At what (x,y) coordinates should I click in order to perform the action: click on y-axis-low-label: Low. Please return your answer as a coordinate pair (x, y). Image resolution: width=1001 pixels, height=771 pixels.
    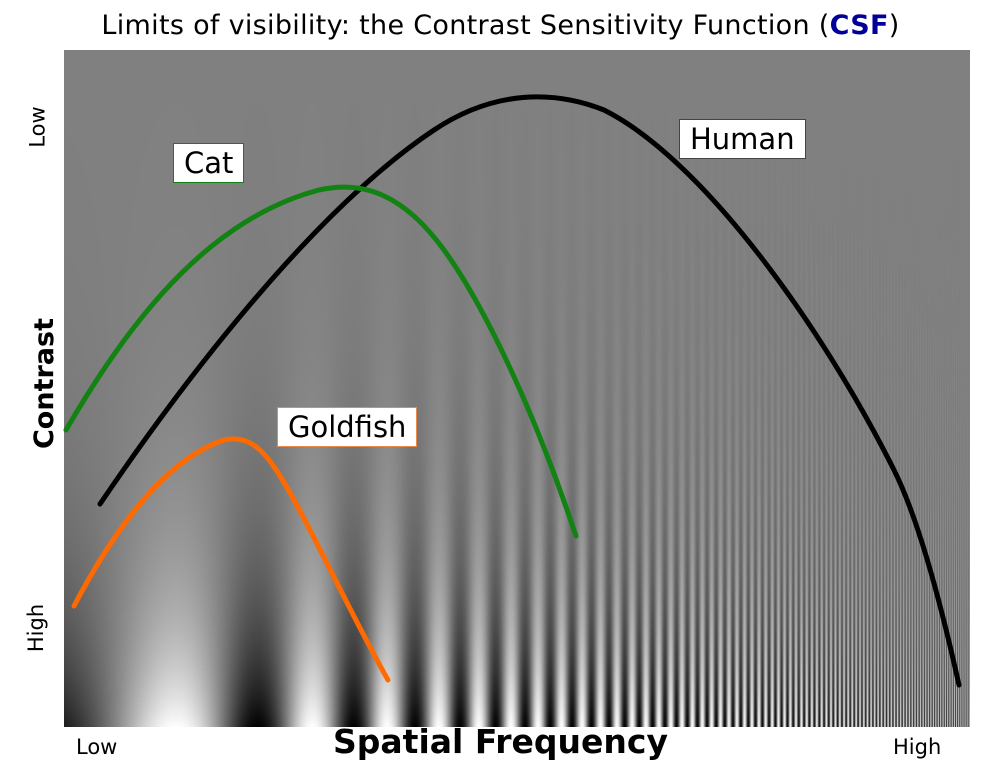
    Looking at the image, I should click on (37, 127).